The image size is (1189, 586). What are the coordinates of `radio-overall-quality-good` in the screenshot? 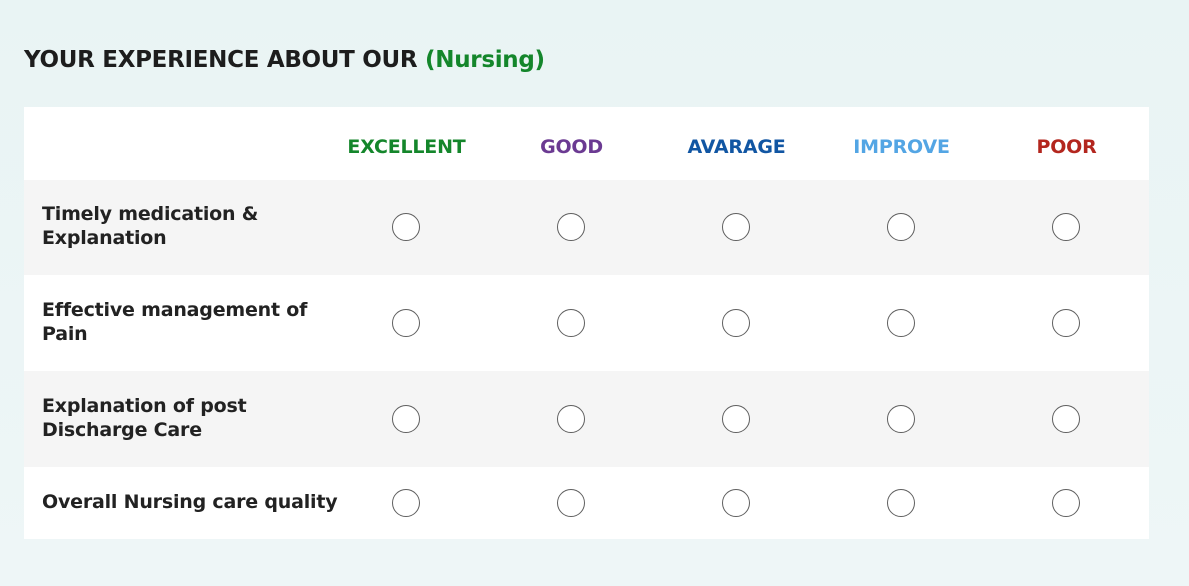 It's located at (571, 503).